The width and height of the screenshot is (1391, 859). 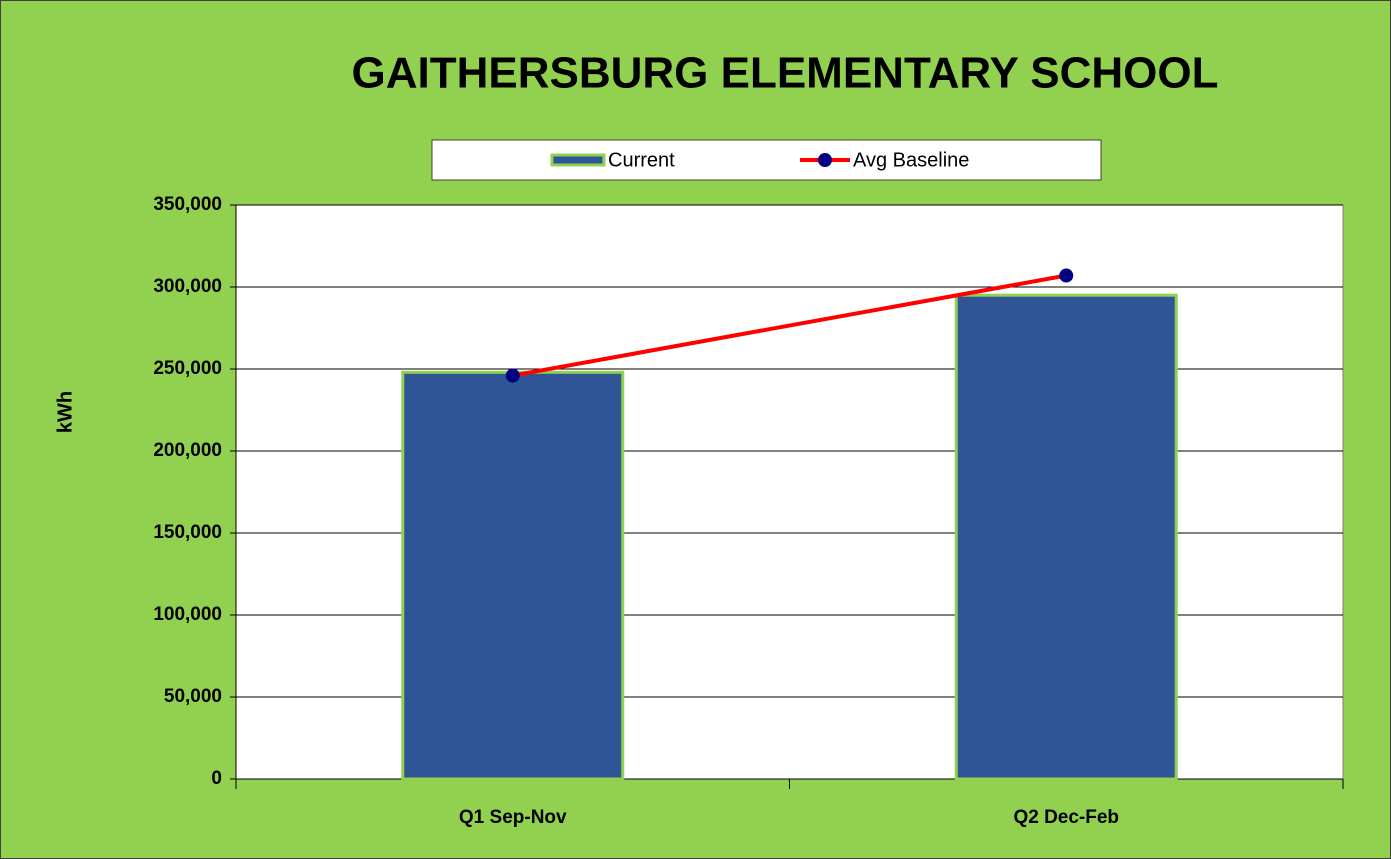 I want to click on legend-marker, so click(x=825, y=160).